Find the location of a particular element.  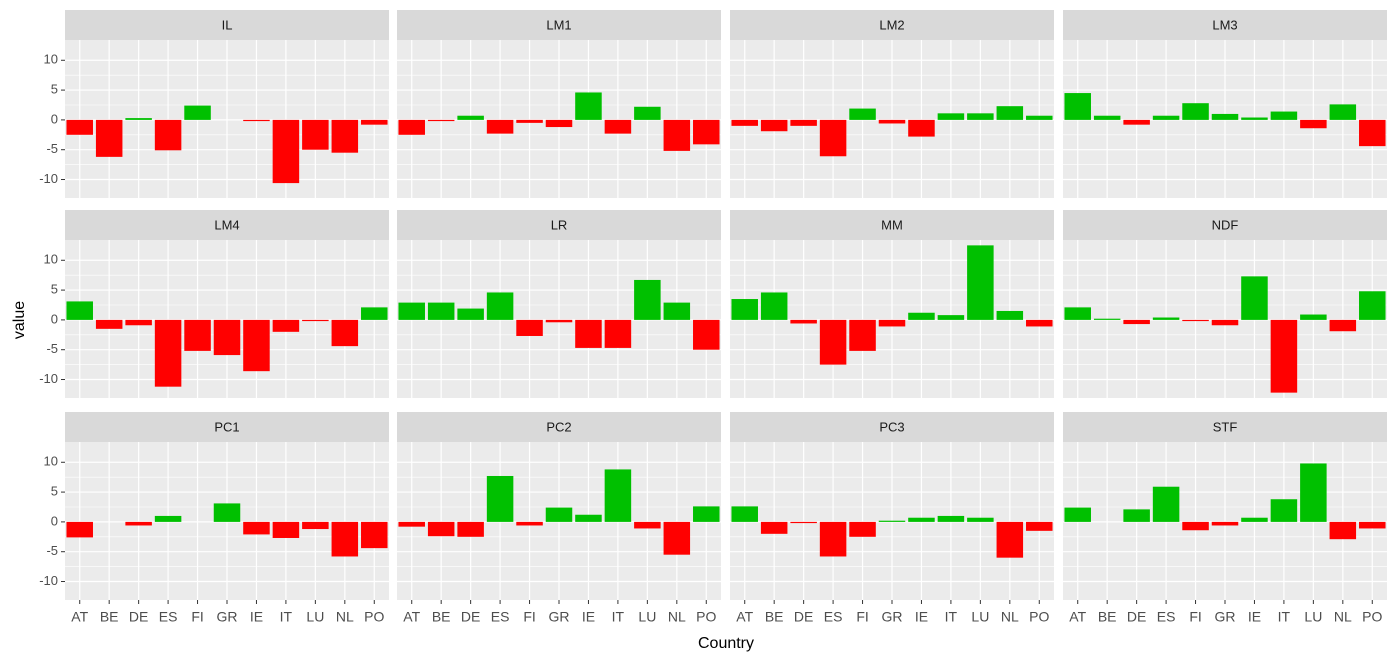

y-tick-label: 5 is located at coordinates (54, 289).